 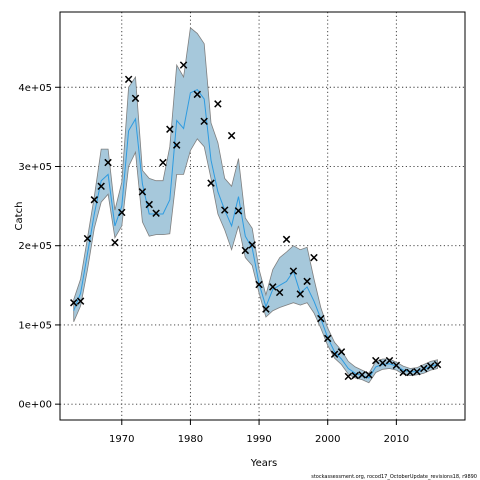 What do you see at coordinates (121, 439) in the screenshot?
I see `x-tick-label: 1970` at bounding box center [121, 439].